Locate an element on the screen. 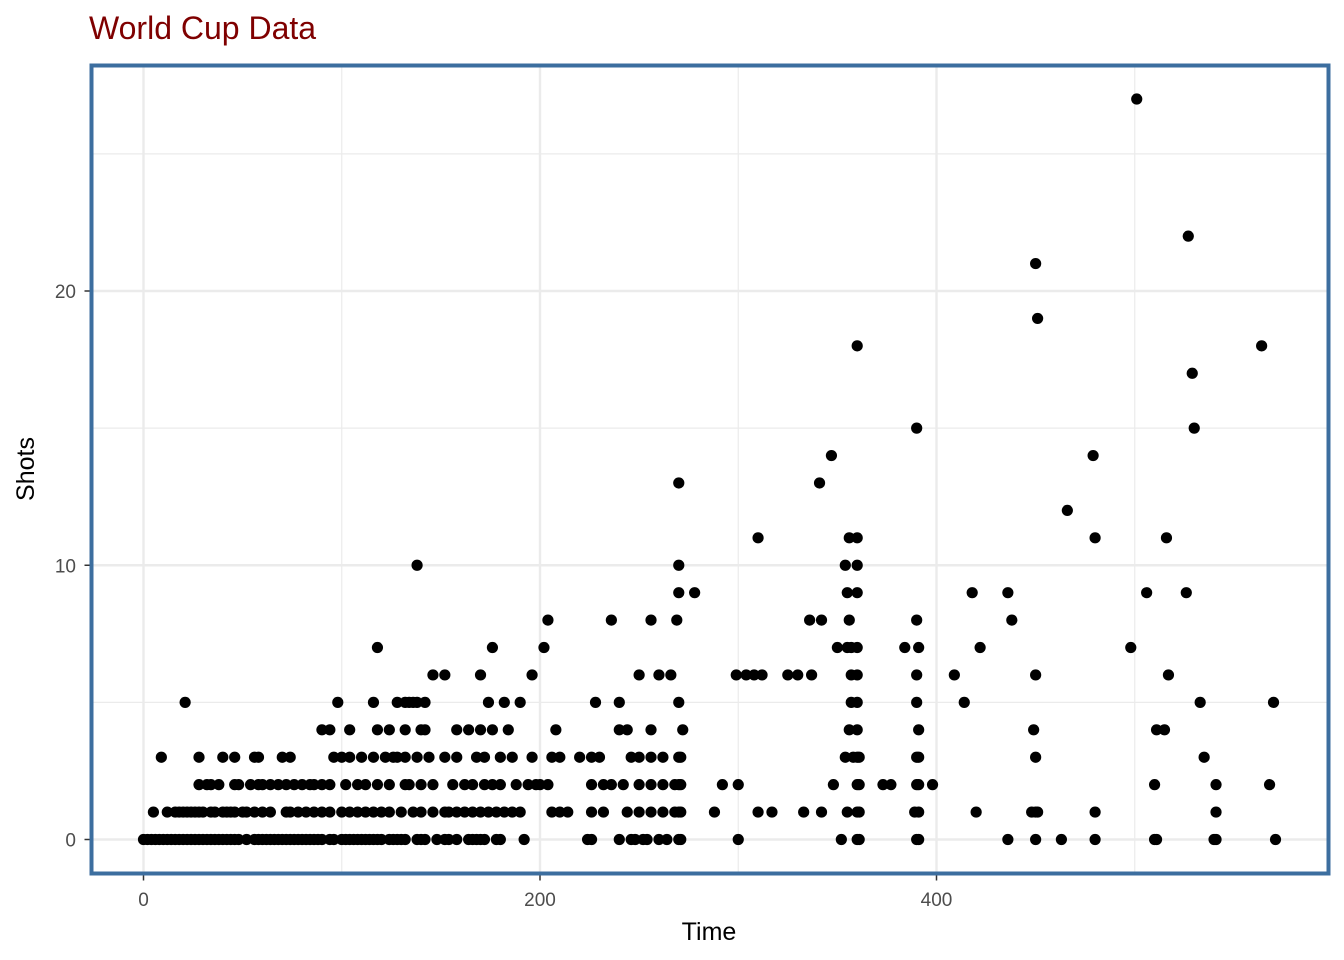 This screenshot has width=1344, height=960. x-tick-label: 400 is located at coordinates (937, 900).